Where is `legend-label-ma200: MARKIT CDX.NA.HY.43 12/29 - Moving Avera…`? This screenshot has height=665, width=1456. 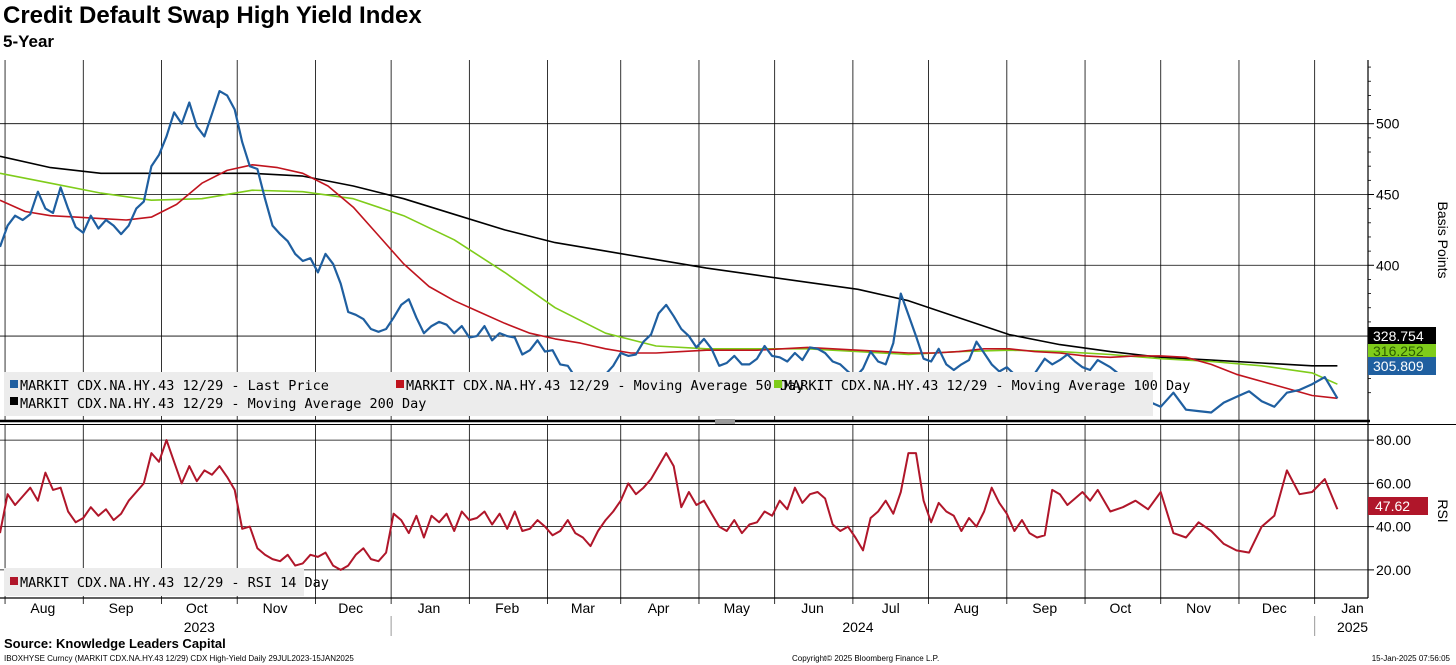
legend-label-ma200: MARKIT CDX.NA.HY.43 12/29 - Moving Avera… is located at coordinates (223, 404).